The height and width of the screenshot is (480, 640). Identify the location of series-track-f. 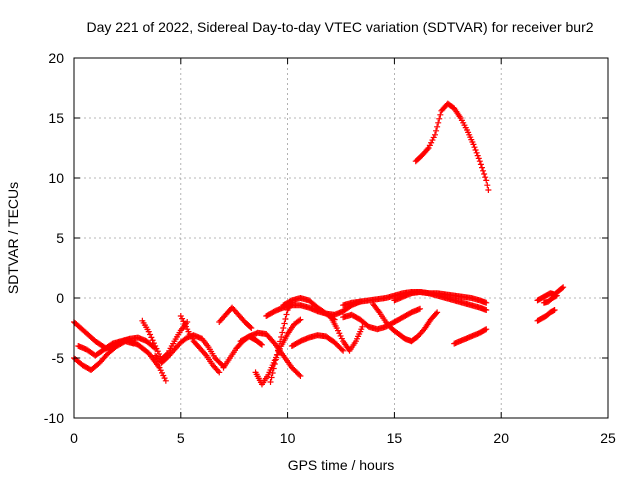
(200, 344).